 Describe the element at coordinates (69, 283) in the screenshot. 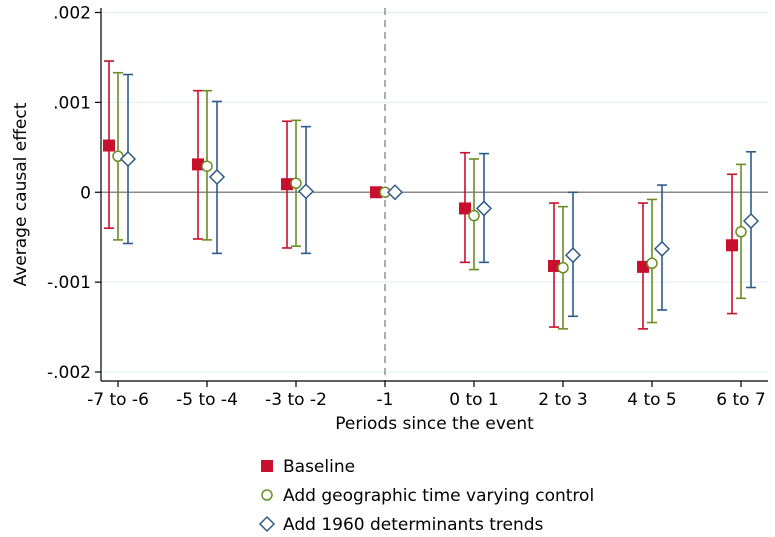

I see `y-tick-label-3: -.001` at that location.